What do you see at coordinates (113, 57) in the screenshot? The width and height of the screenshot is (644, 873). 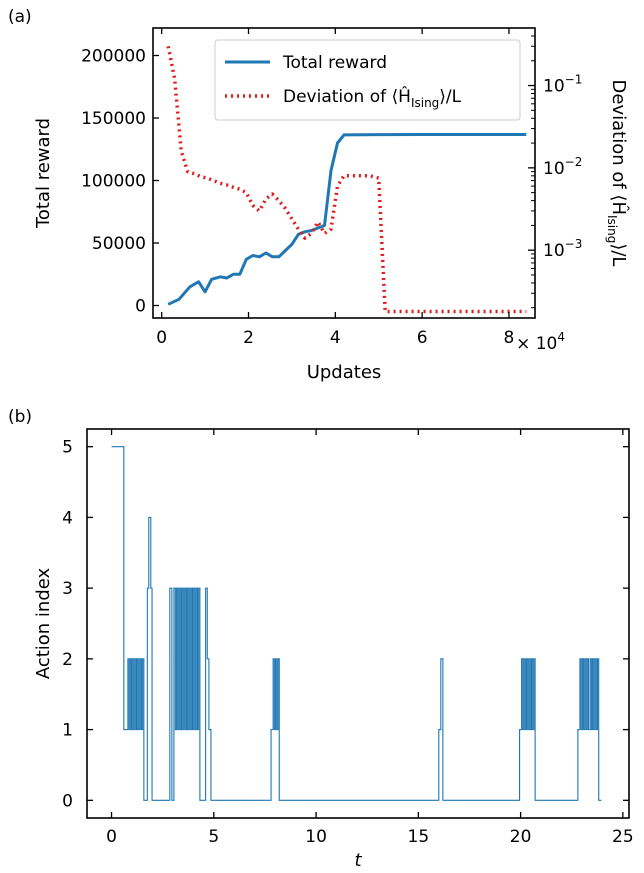 I see `y-tick-label: 200000` at bounding box center [113, 57].